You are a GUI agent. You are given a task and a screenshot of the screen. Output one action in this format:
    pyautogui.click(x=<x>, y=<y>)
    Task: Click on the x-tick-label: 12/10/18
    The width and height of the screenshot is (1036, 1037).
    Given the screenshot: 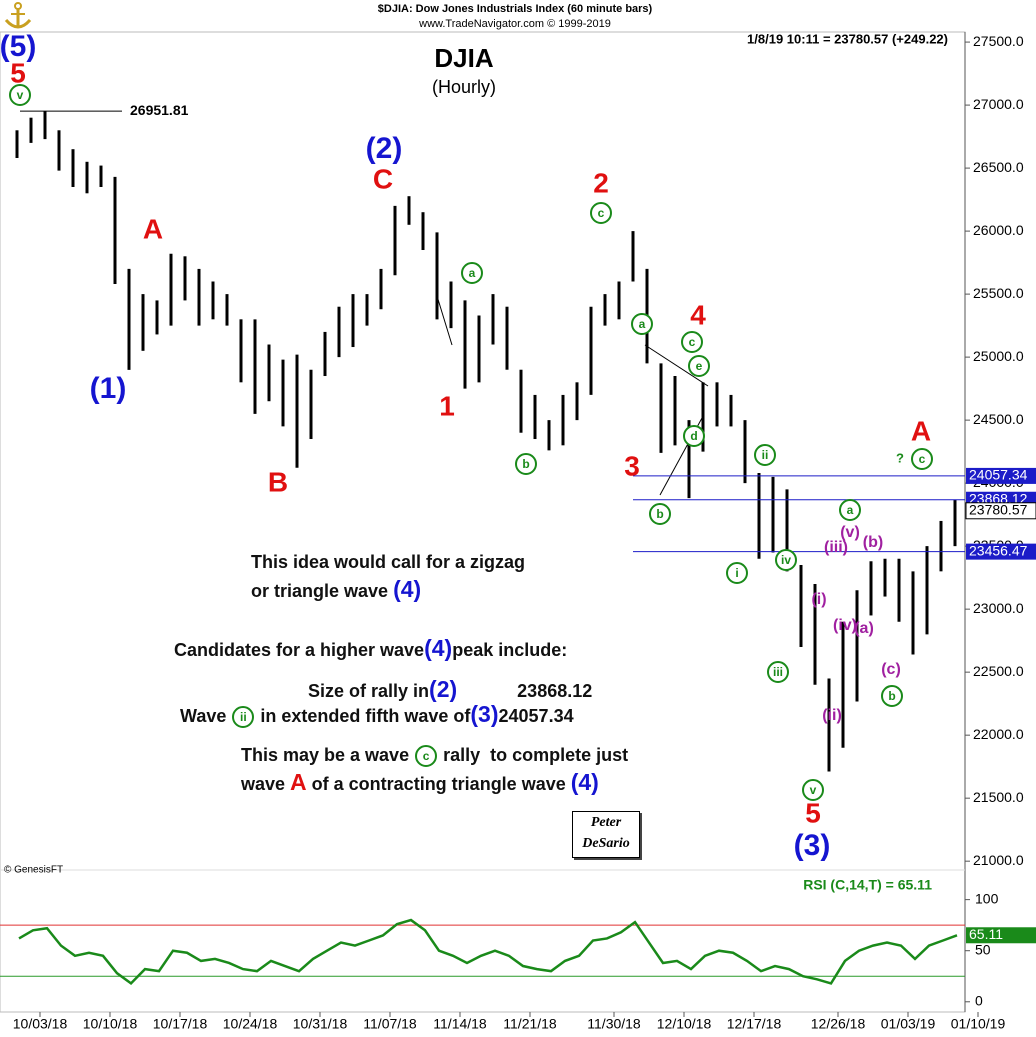 What is the action you would take?
    pyautogui.click(x=684, y=1024)
    